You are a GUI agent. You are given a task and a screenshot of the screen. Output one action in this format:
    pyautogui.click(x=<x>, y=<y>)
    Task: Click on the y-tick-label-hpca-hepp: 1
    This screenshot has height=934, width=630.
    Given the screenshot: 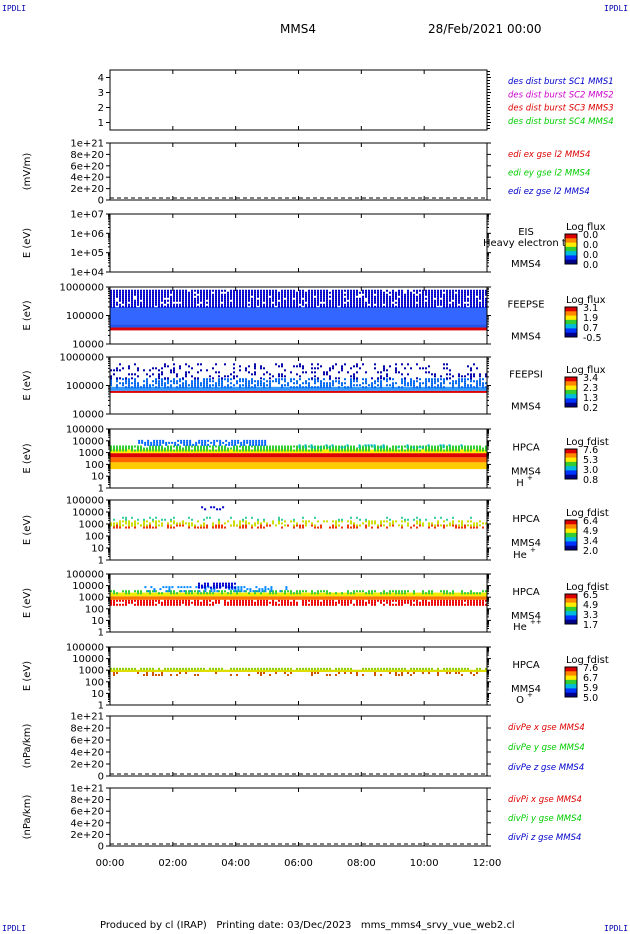 What is the action you would take?
    pyautogui.click(x=101, y=633)
    